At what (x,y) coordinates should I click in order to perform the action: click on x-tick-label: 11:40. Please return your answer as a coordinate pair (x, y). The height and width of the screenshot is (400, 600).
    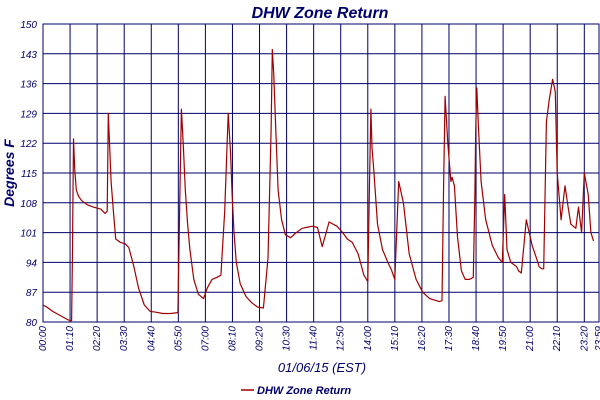
    Looking at the image, I should click on (314, 338).